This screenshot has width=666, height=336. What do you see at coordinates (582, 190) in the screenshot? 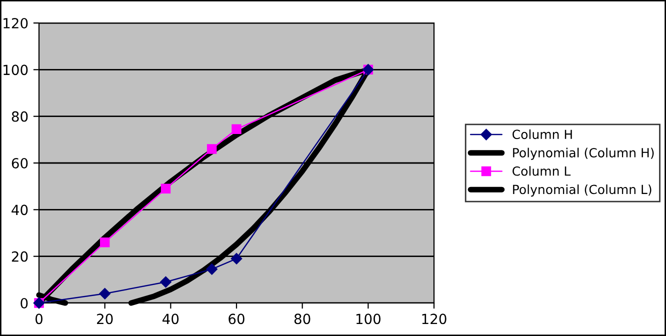
I see `legend-label: Polynomial (Column L)` at bounding box center [582, 190].